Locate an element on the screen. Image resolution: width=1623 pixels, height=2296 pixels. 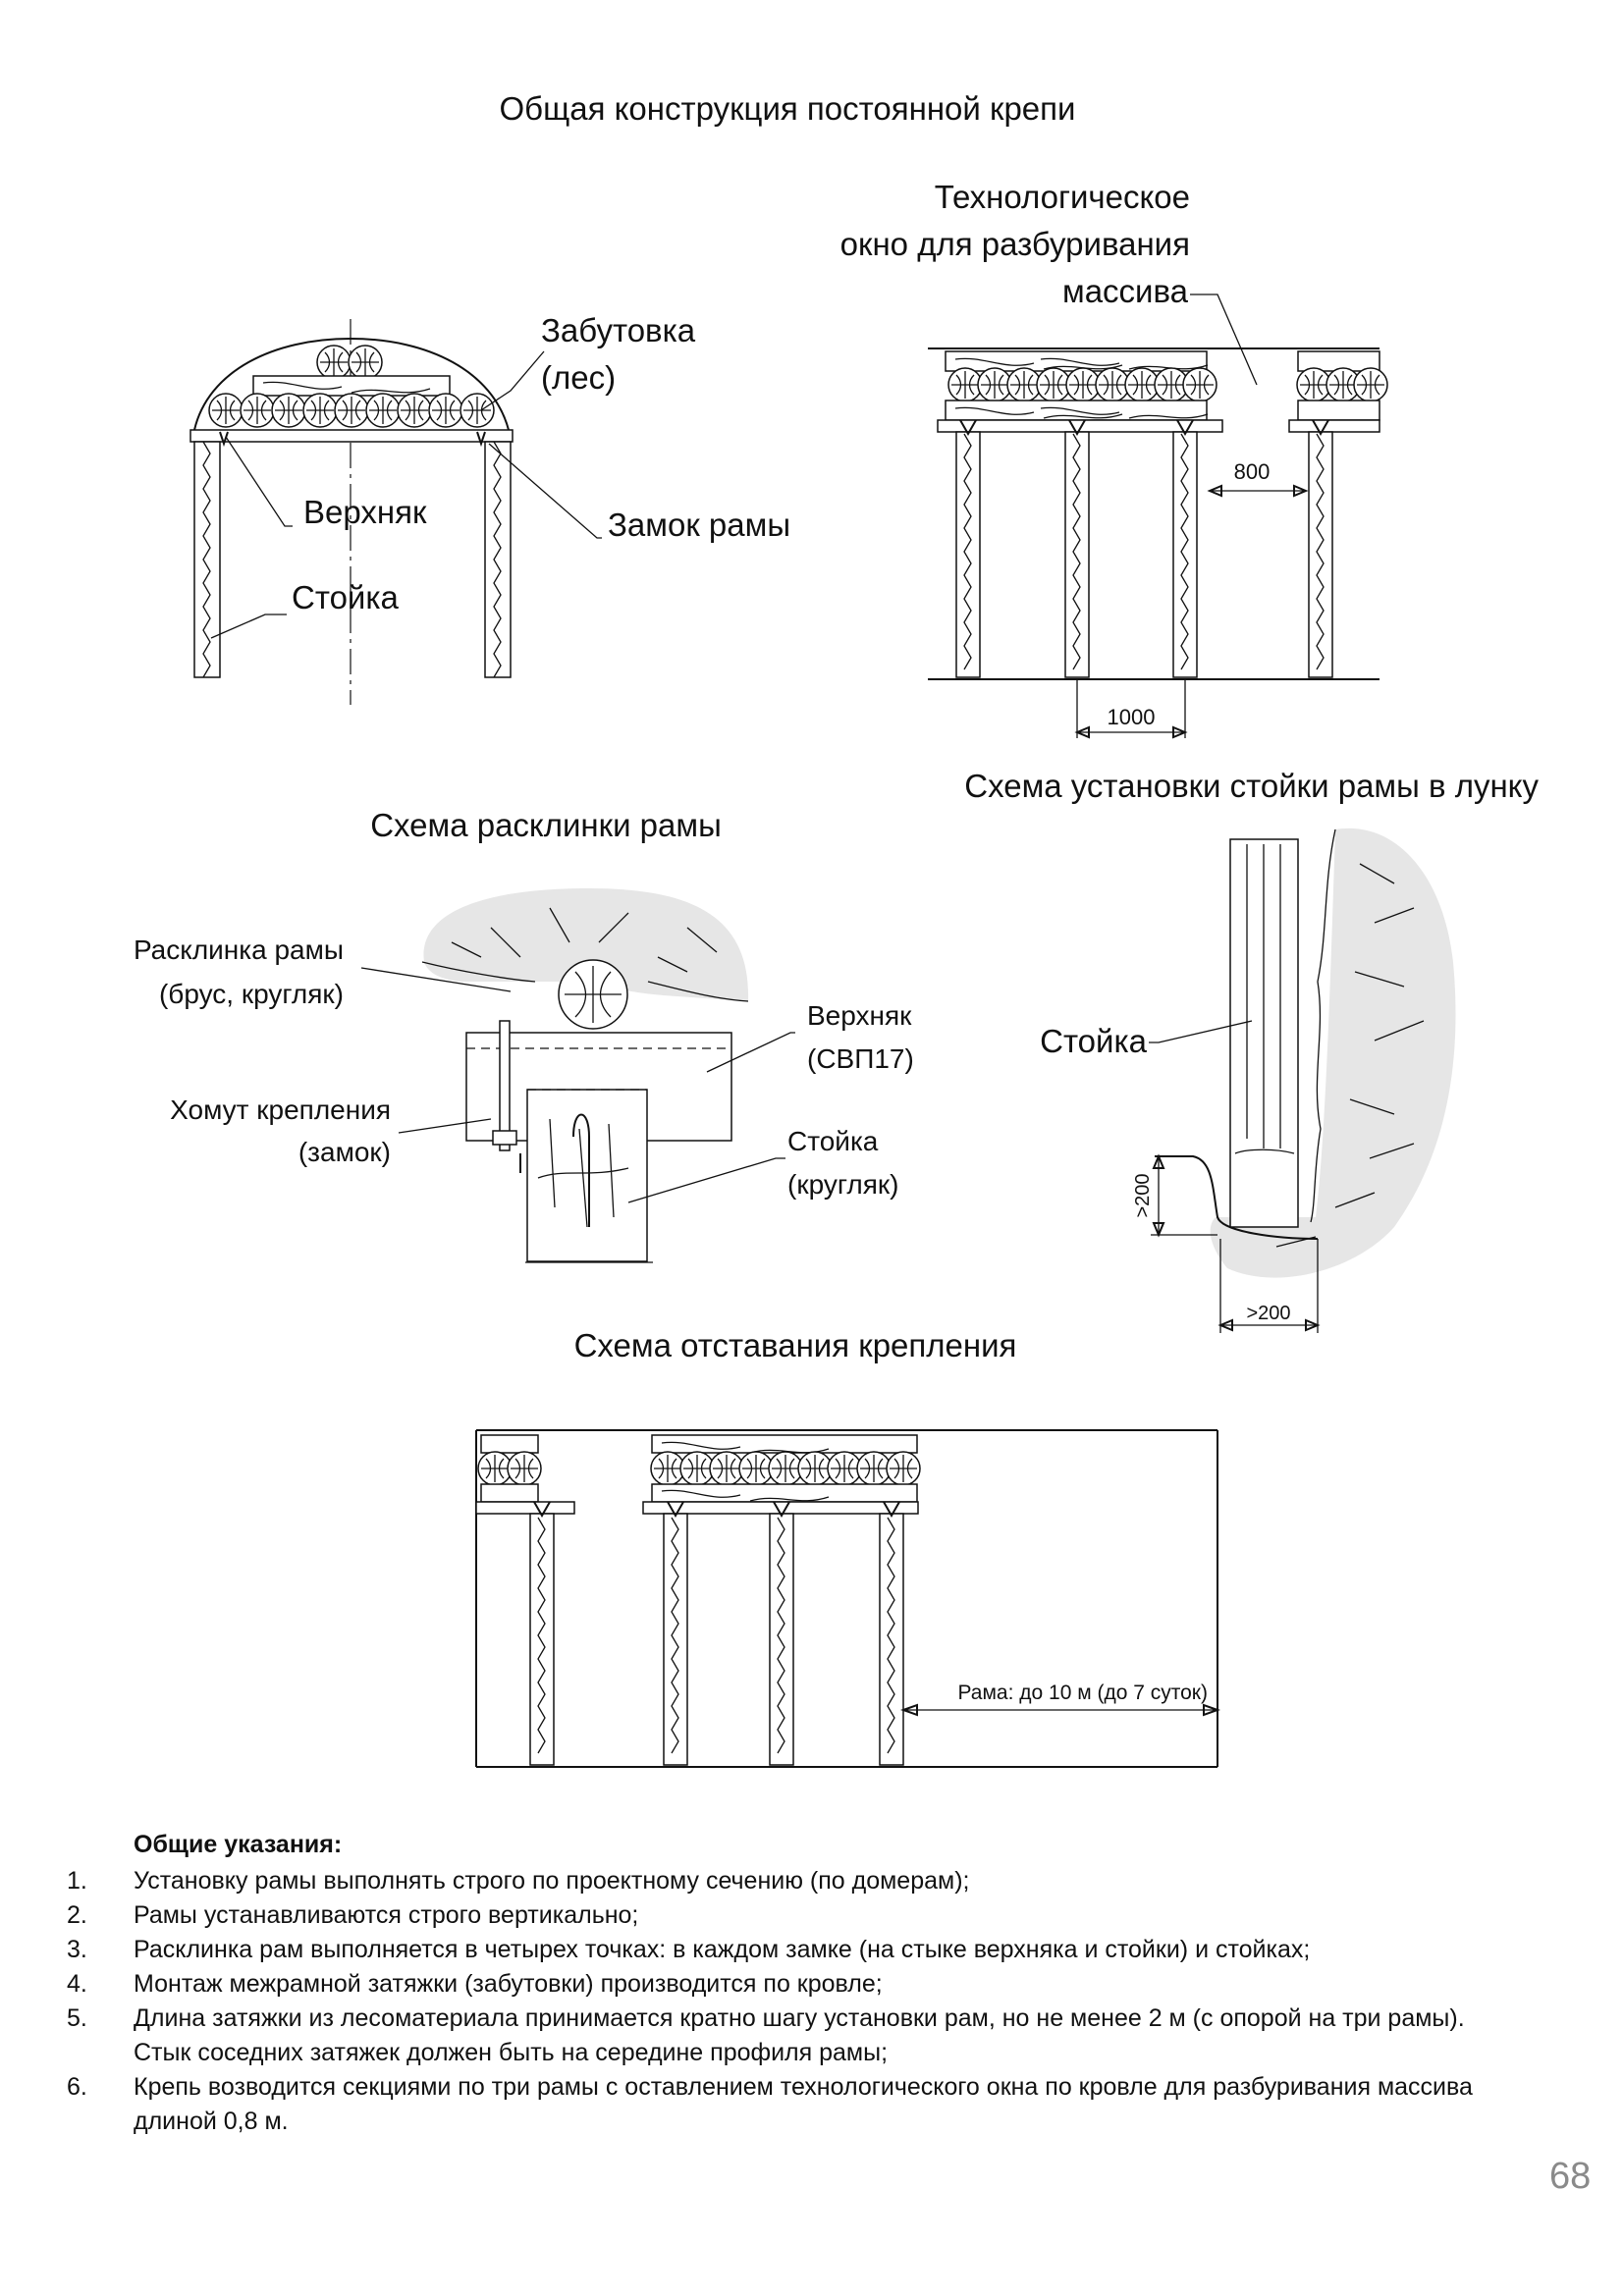
label-post-1: Стойка is located at coordinates (833, 1141).